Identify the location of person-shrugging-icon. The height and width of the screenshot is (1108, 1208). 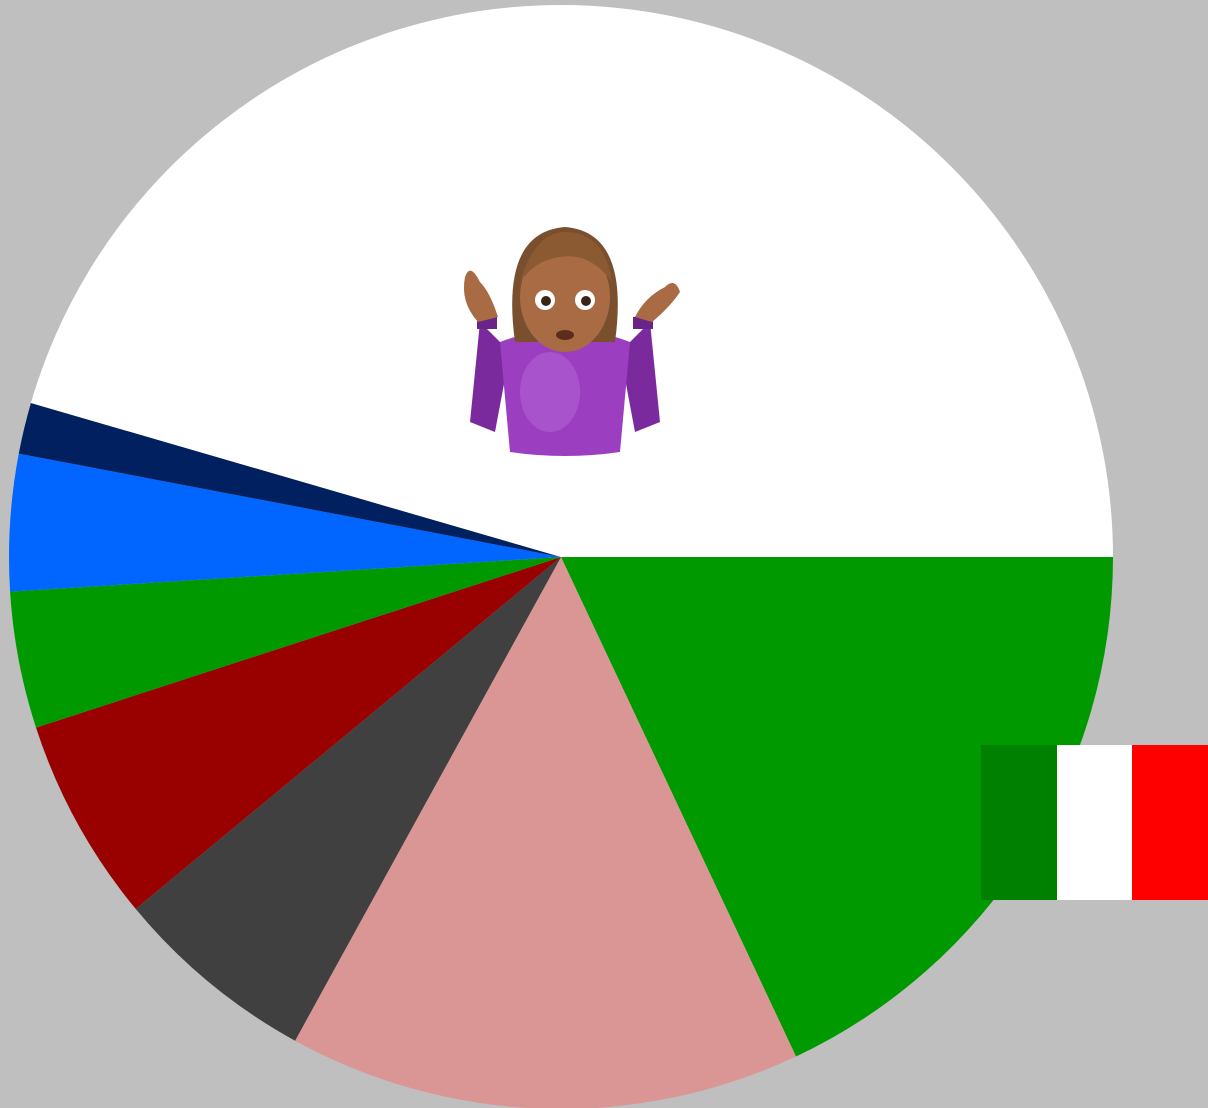
(571, 341).